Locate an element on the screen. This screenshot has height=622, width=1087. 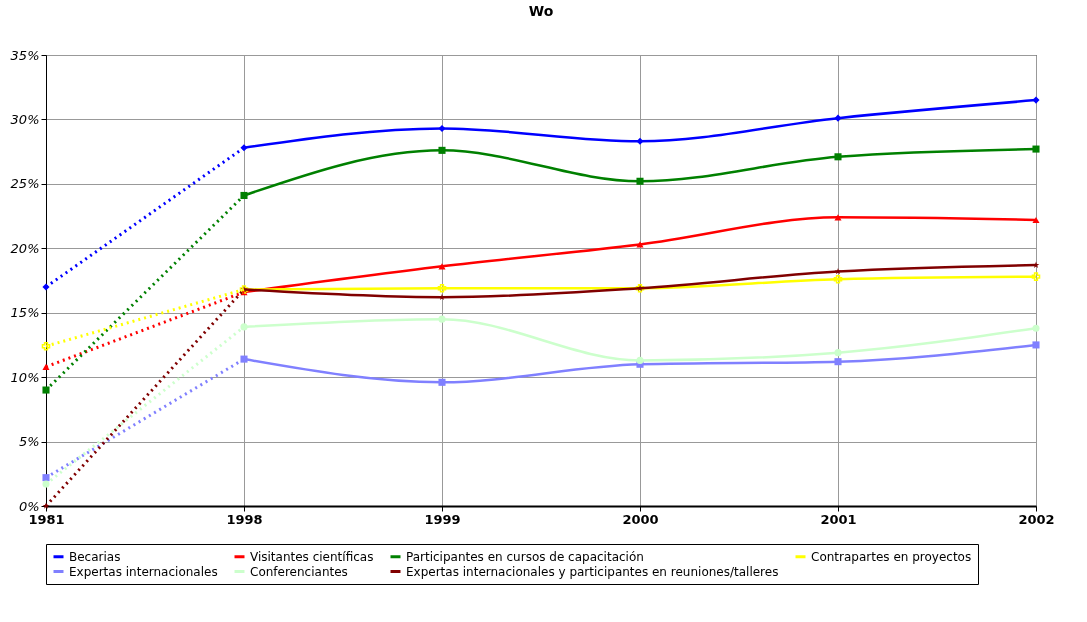
legend-label: Expertas internacionales is located at coordinates (143, 571).